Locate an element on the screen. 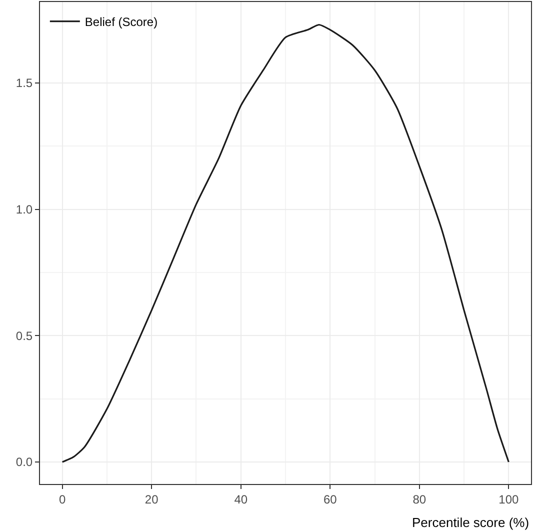 The height and width of the screenshot is (532, 533). x-tick-label: 40 is located at coordinates (241, 499).